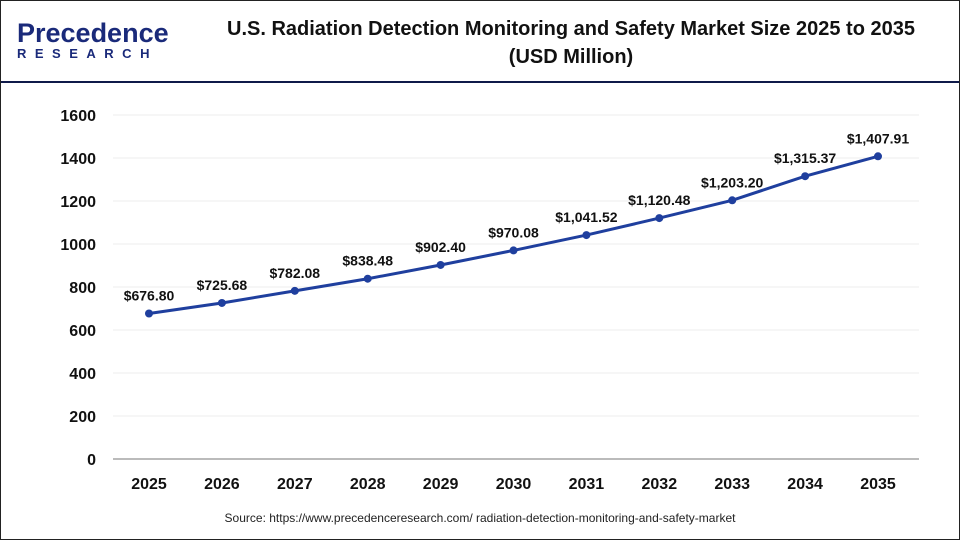  Describe the element at coordinates (660, 484) in the screenshot. I see `x-tick-label: 2032` at that location.